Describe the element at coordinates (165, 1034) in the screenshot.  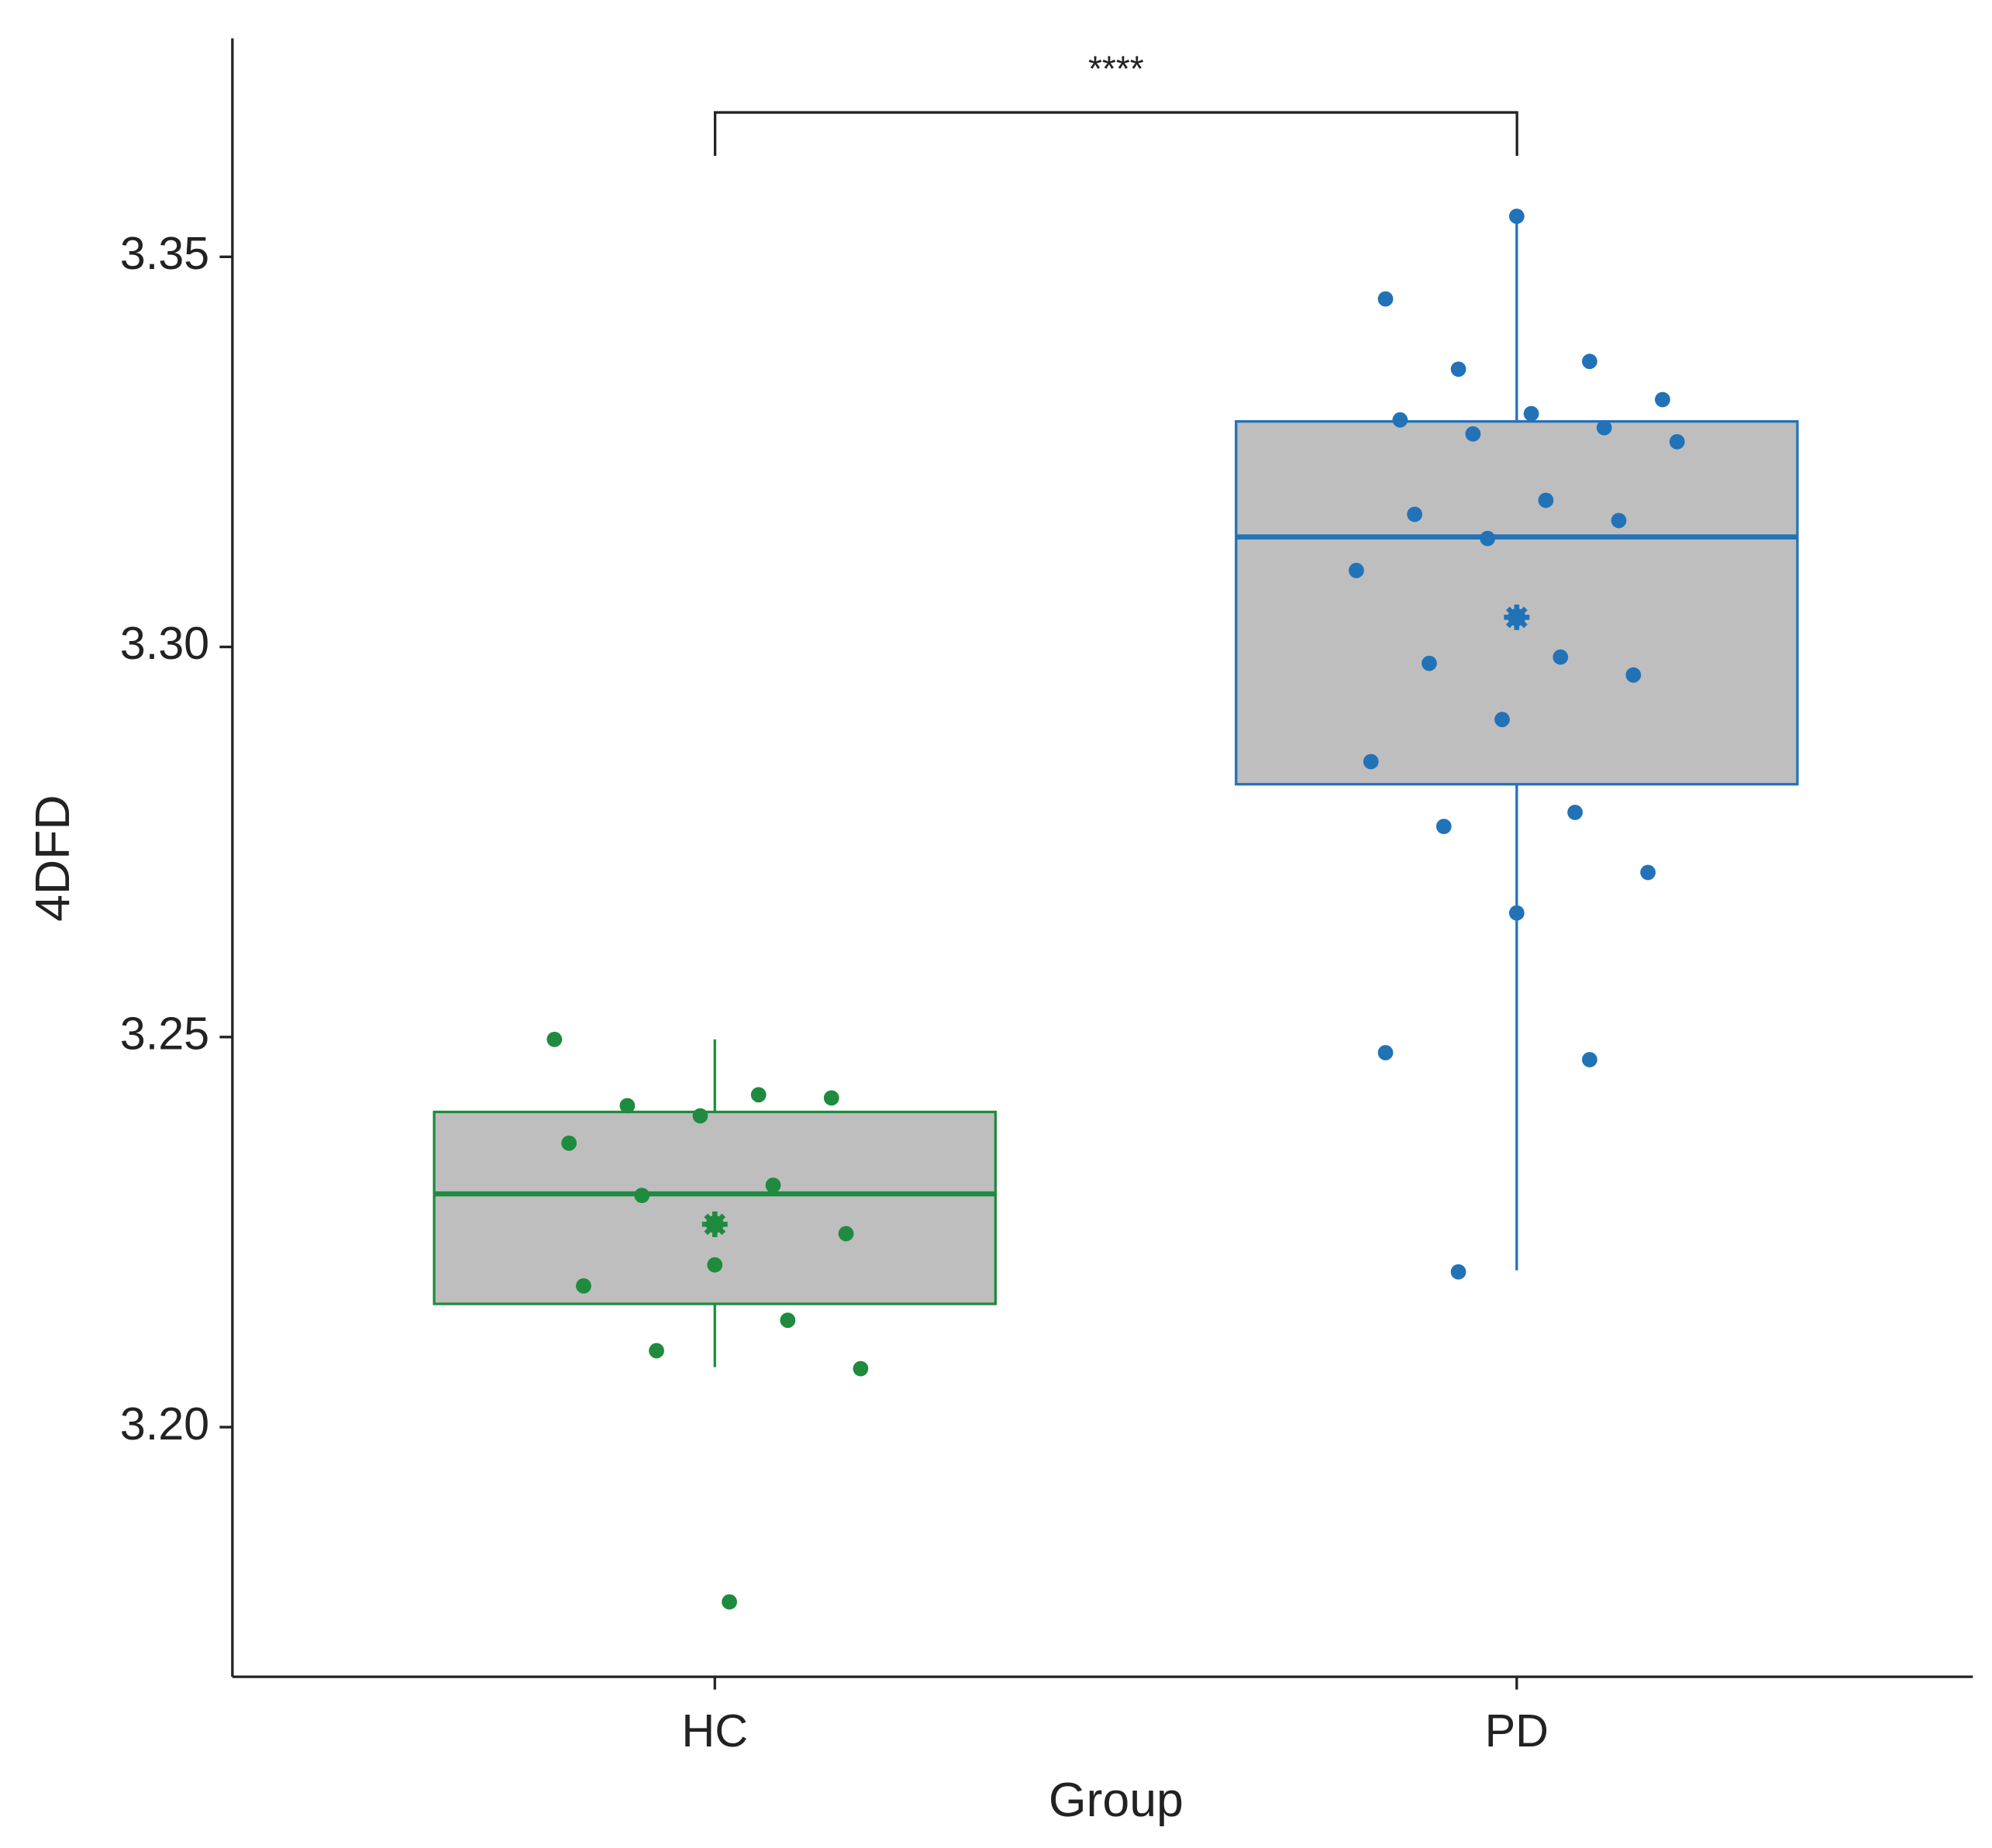
I see `y-tick-label: 3.25` at that location.